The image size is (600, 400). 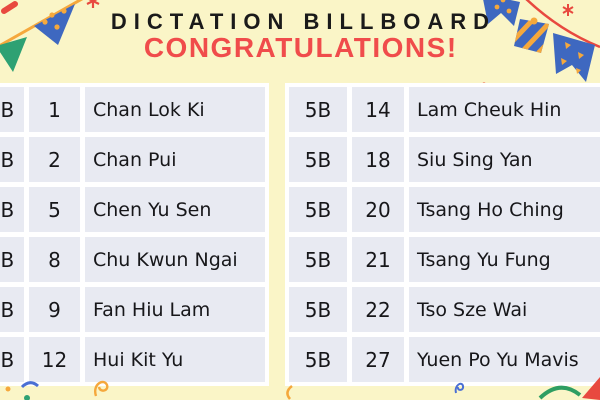 I want to click on number-cell: 1, so click(x=54, y=109).